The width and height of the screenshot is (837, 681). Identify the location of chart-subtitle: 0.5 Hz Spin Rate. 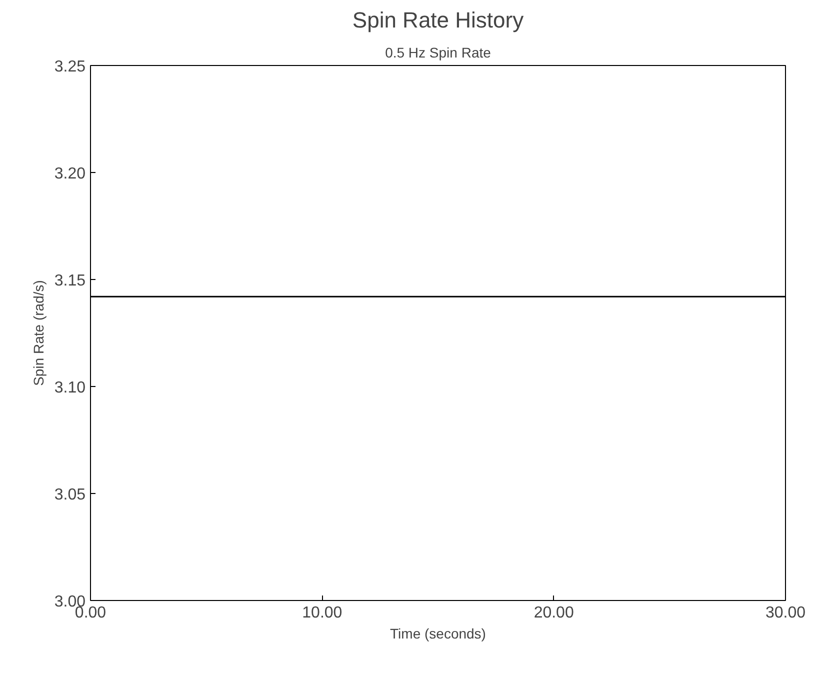
(438, 52).